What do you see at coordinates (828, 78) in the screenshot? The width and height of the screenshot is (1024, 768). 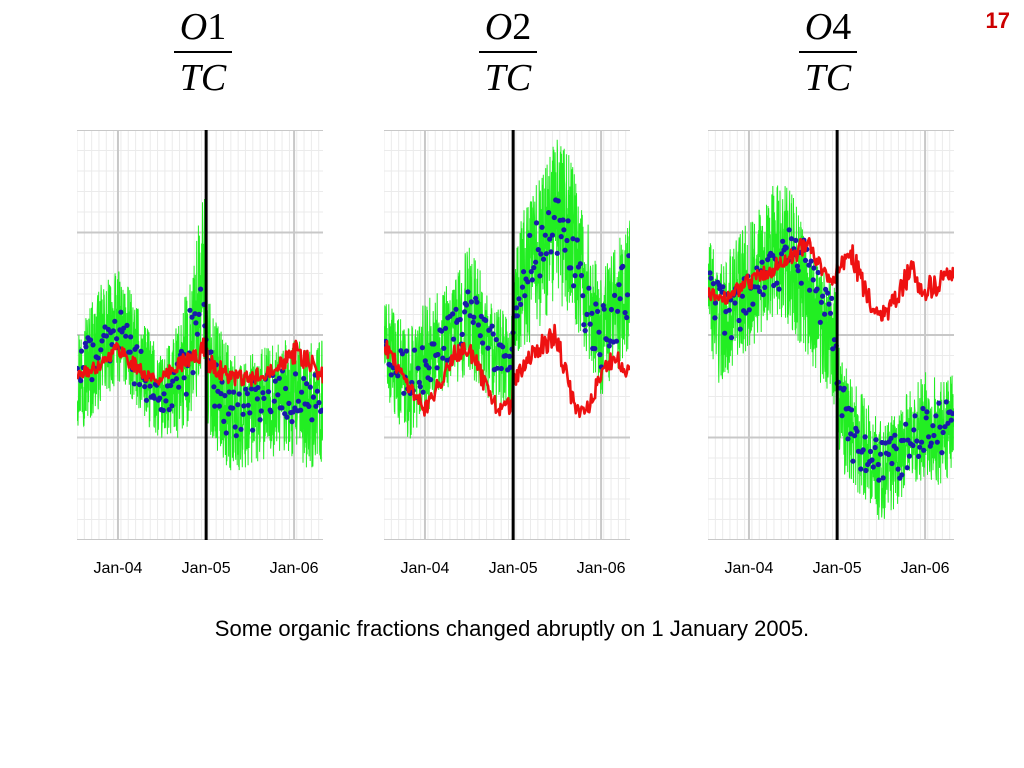 I see `panel-3-title-denominator: TC` at bounding box center [828, 78].